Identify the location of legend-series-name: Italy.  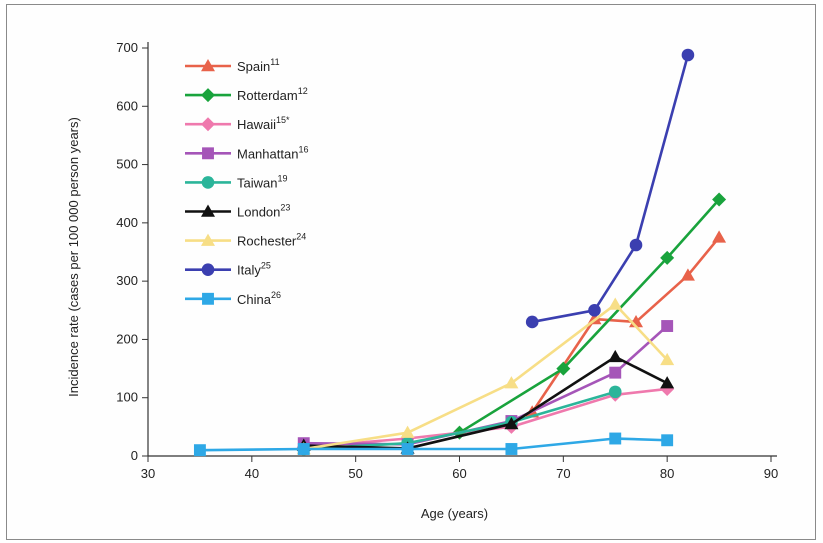
(249, 270).